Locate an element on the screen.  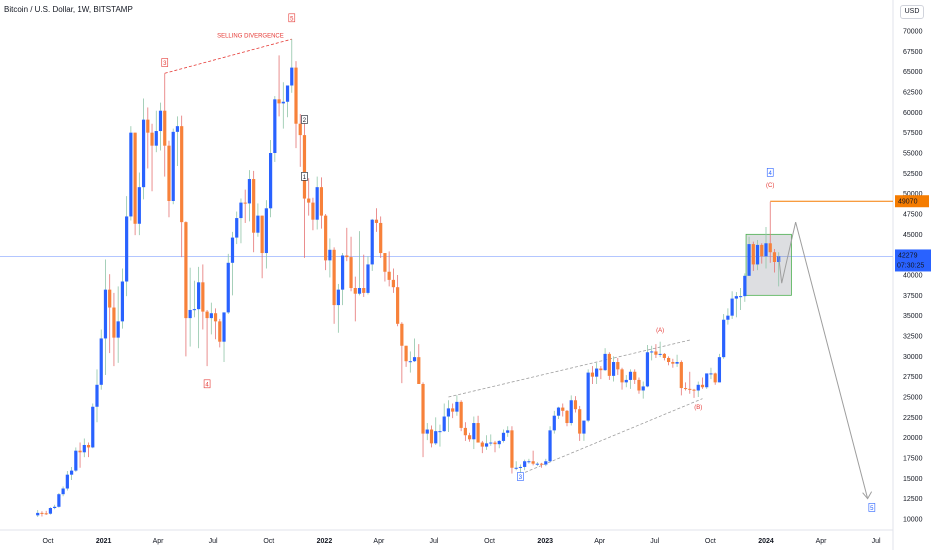
y-tick-label: 70000 is located at coordinates (913, 32).